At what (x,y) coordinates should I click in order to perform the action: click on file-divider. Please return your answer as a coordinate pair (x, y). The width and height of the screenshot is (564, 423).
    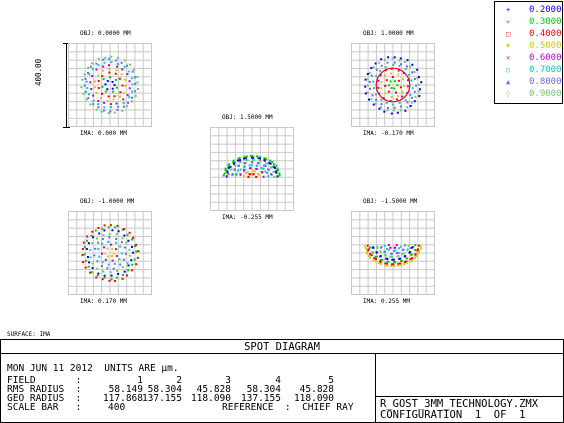
    Looking at the image, I should click on (469, 396).